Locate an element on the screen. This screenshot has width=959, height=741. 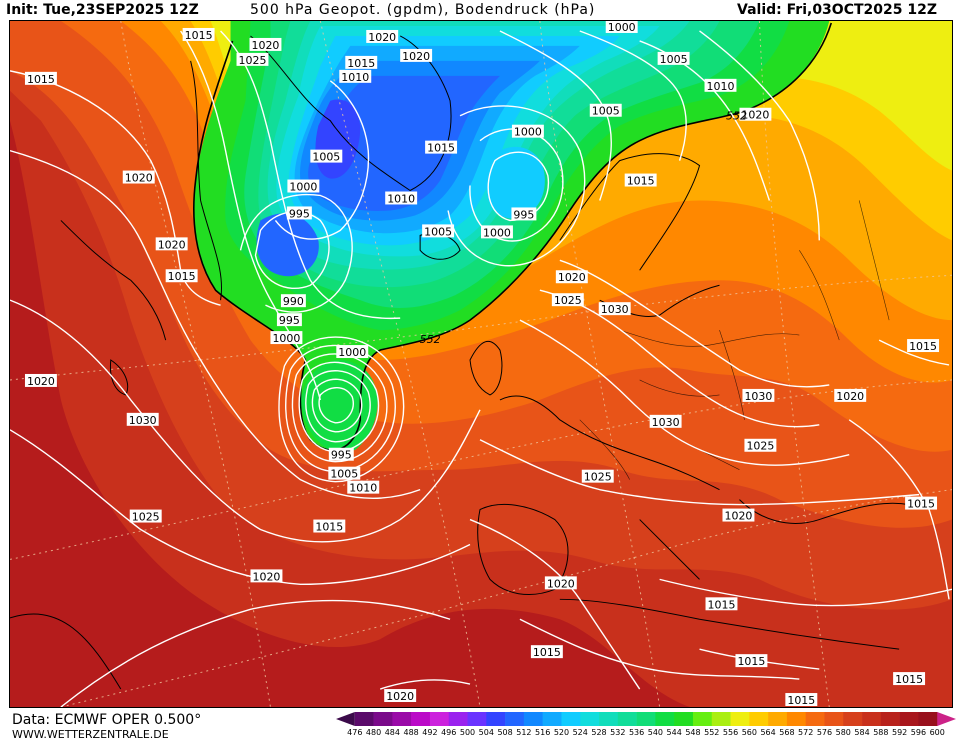
colorbar-level: 596 is located at coordinates (918, 732).